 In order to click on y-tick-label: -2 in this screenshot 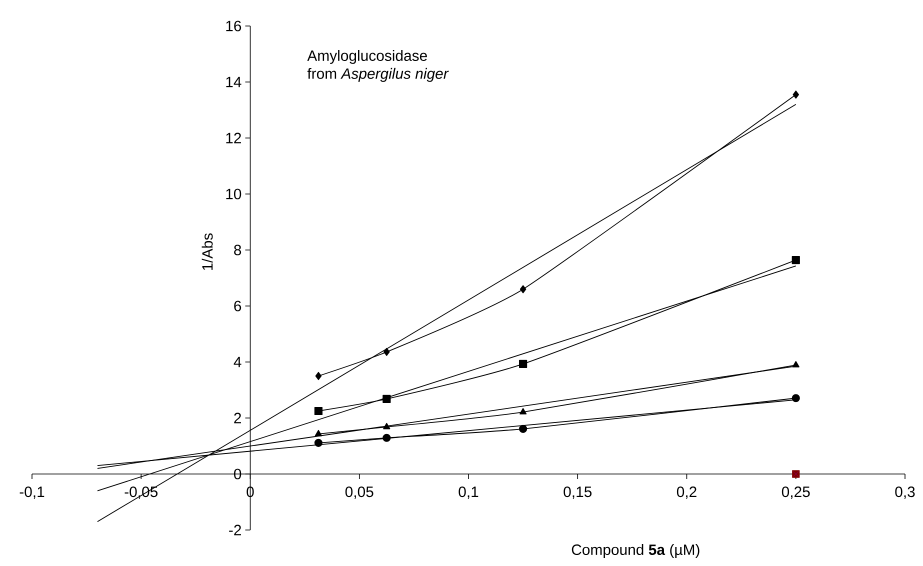, I will do `click(235, 530)`.